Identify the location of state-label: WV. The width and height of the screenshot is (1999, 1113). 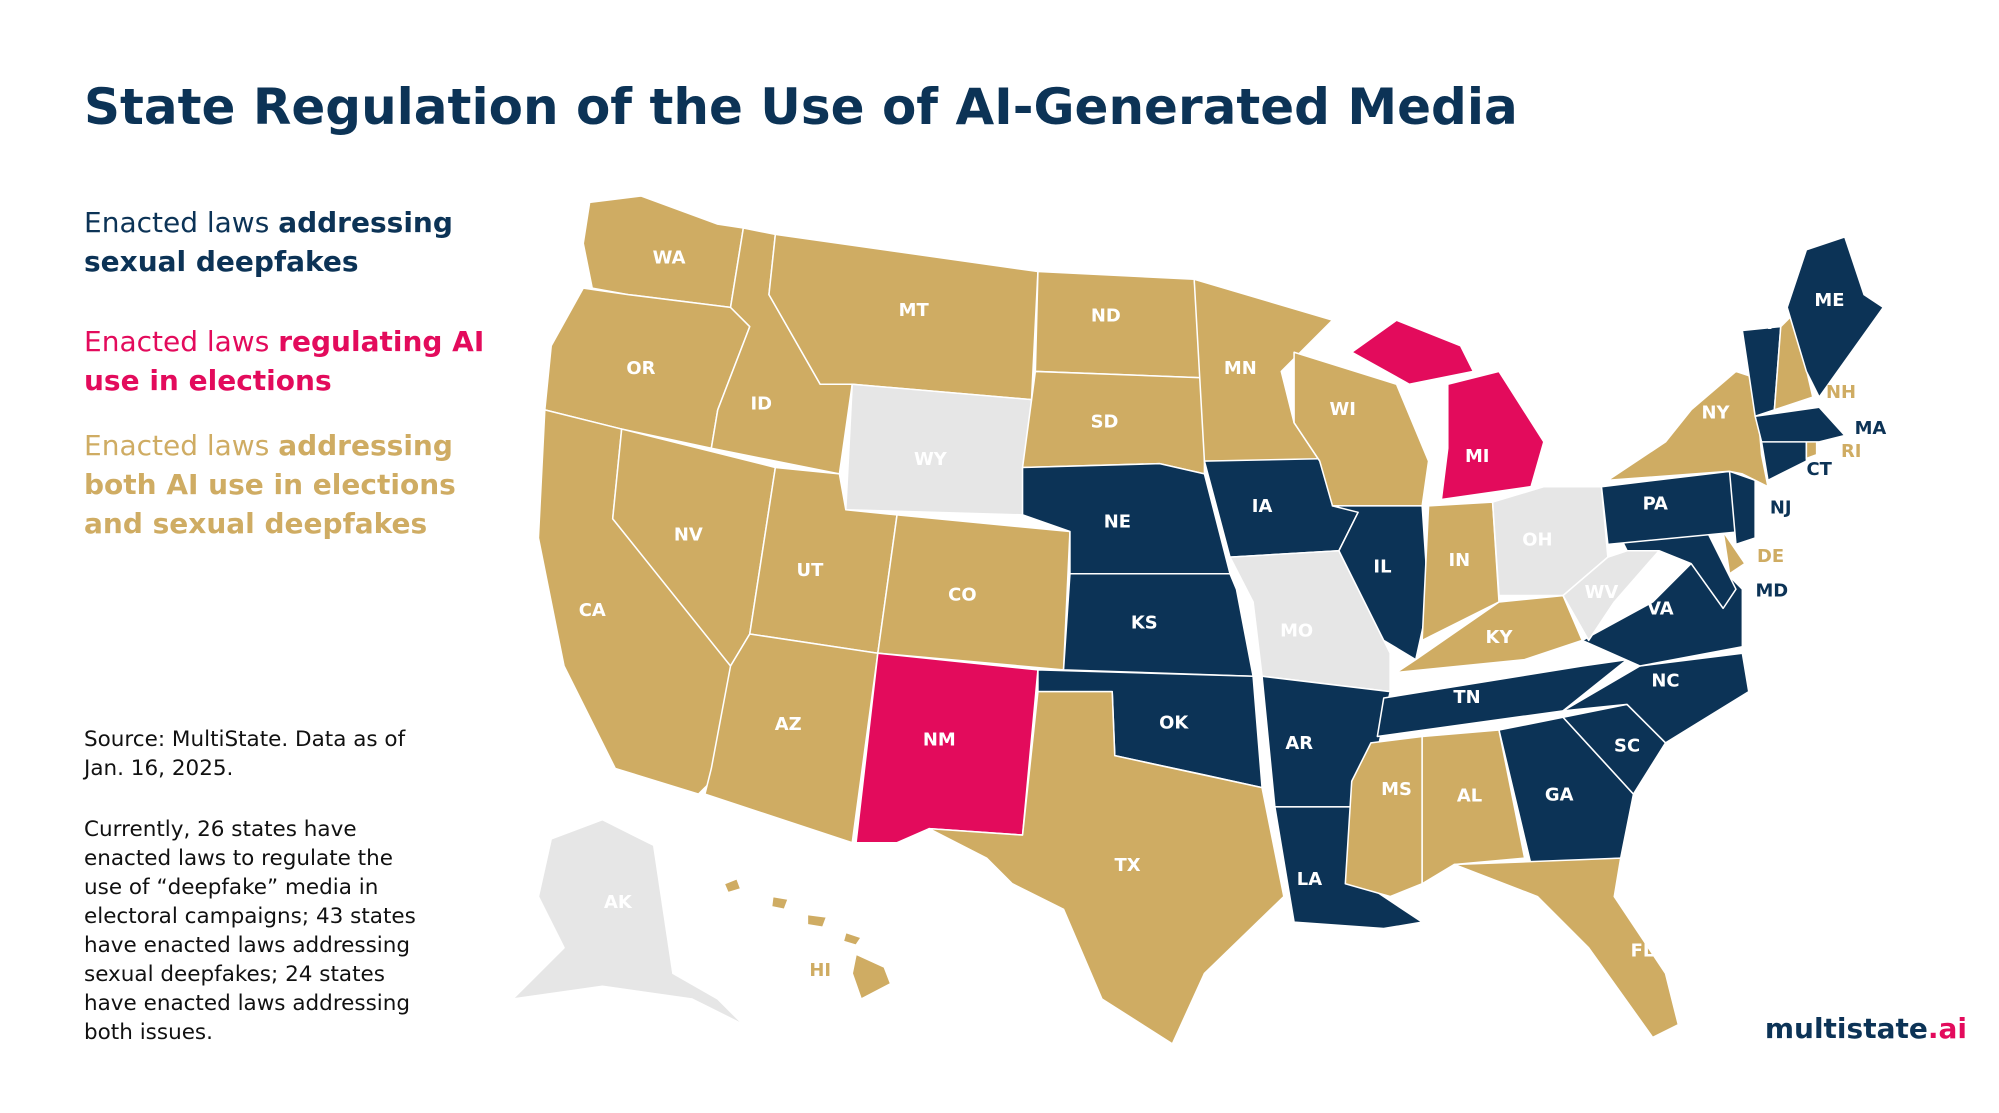
(1602, 592).